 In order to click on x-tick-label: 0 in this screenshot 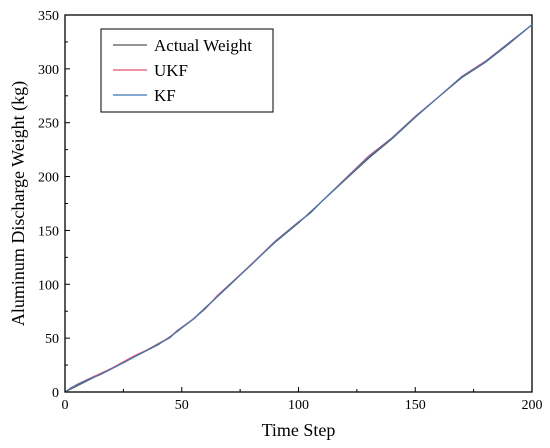, I will do `click(65, 405)`.